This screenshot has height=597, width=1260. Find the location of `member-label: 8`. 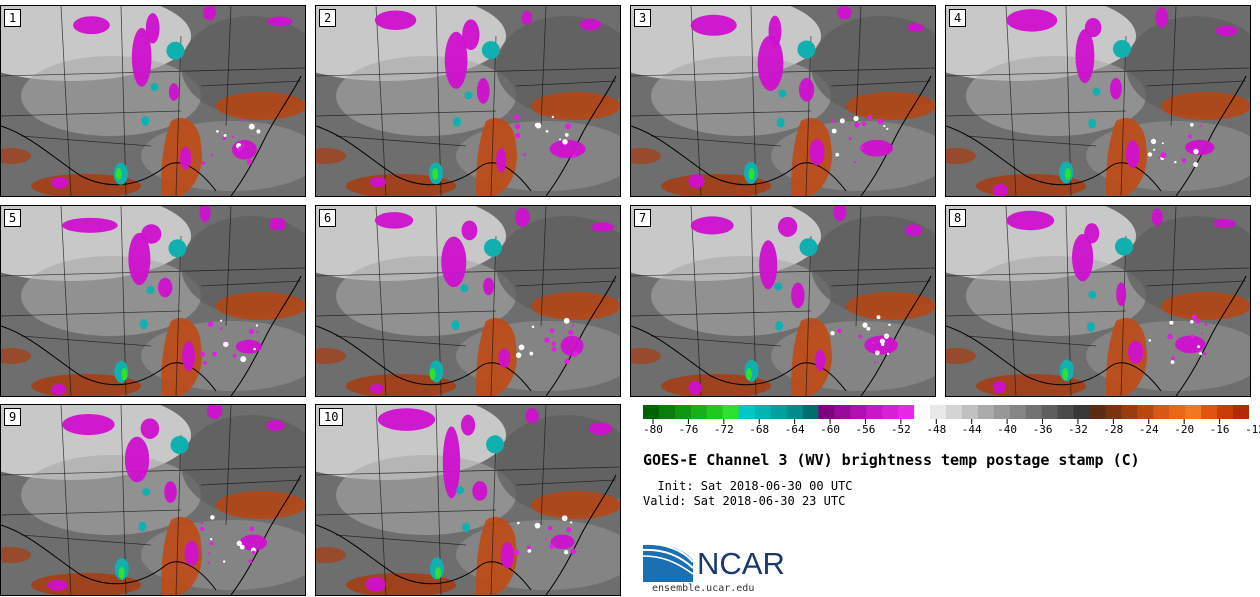

member-label: 8 is located at coordinates (958, 218).